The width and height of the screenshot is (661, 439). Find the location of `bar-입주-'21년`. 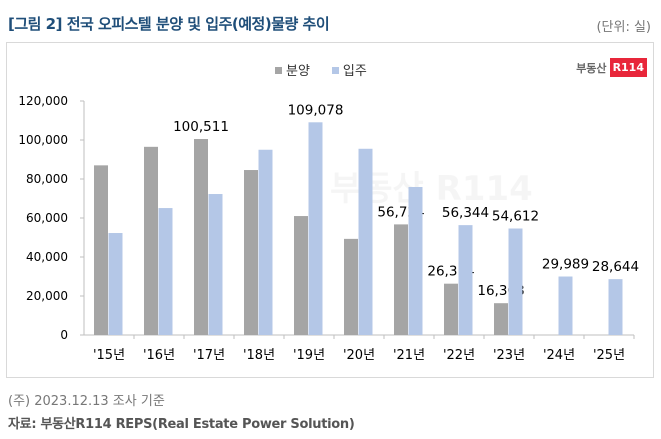

bar-입주-'21년 is located at coordinates (415, 260).